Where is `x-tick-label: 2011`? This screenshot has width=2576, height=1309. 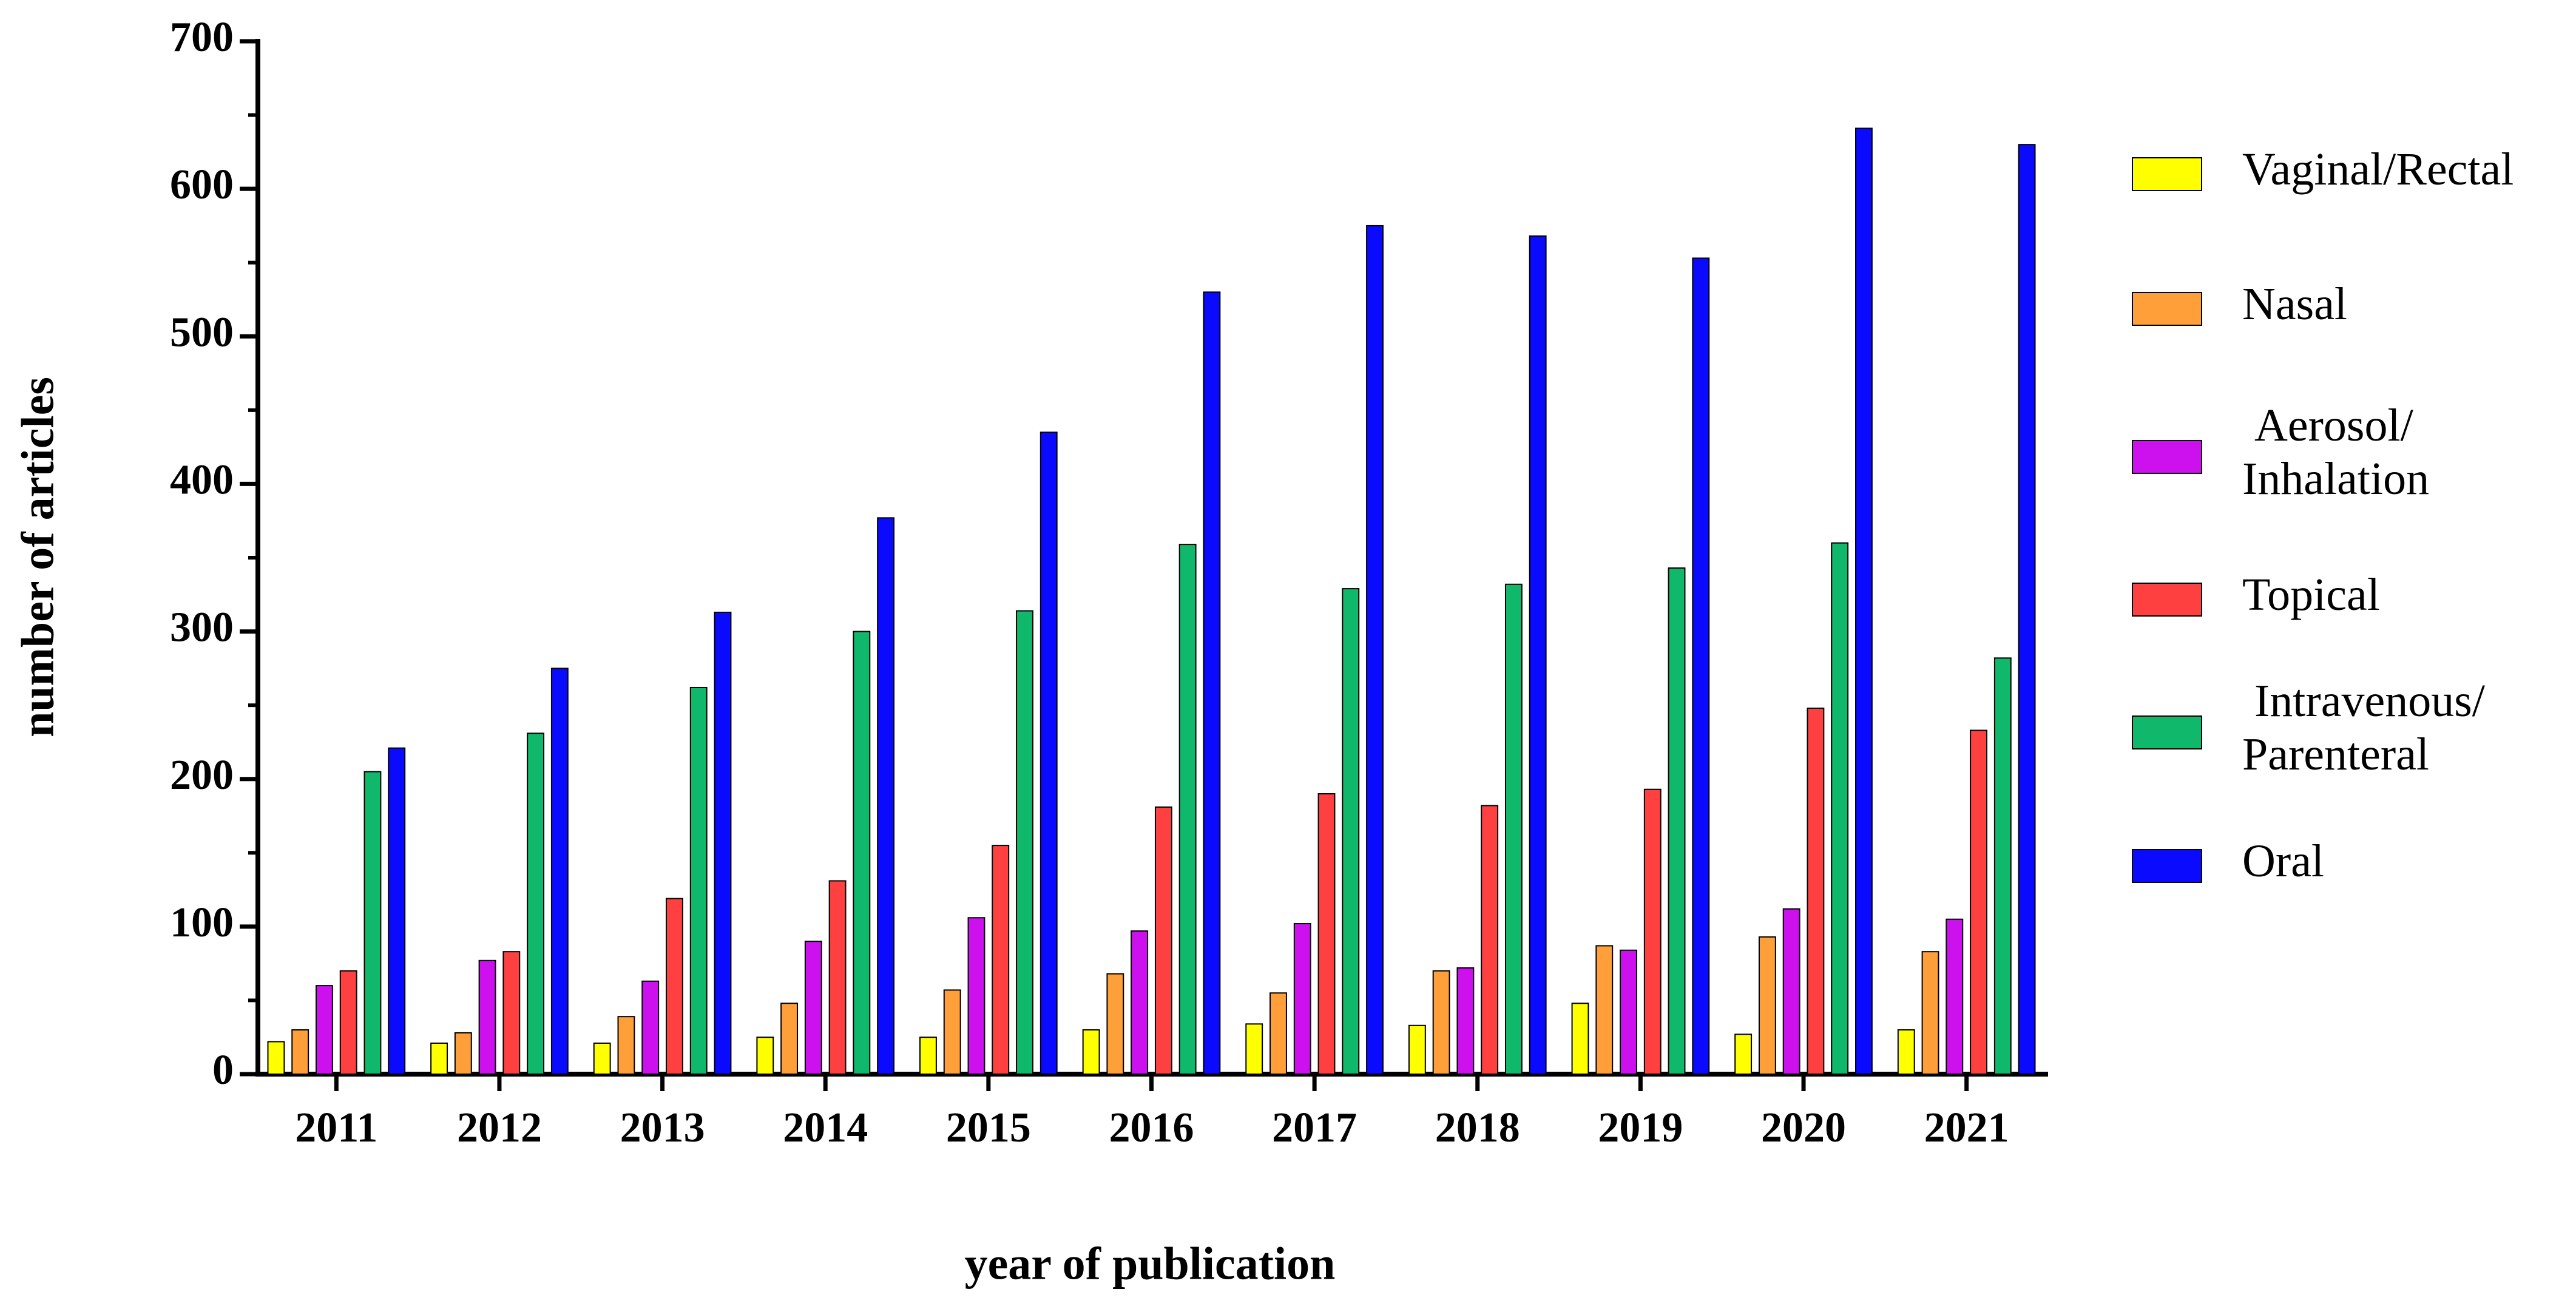
x-tick-label: 2011 is located at coordinates (336, 1127).